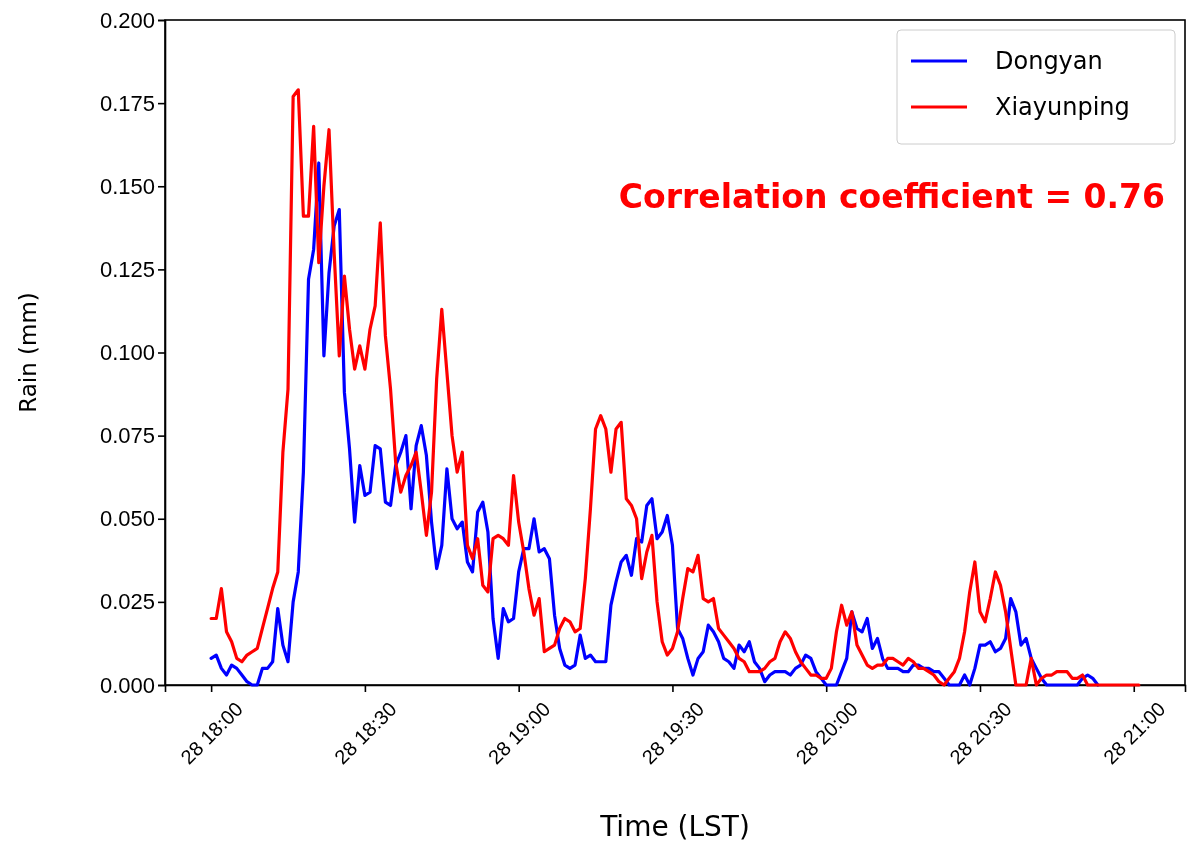 The width and height of the screenshot is (1187, 848). Describe the element at coordinates (127, 353) in the screenshot. I see `y-tick-label: 0.100` at that location.